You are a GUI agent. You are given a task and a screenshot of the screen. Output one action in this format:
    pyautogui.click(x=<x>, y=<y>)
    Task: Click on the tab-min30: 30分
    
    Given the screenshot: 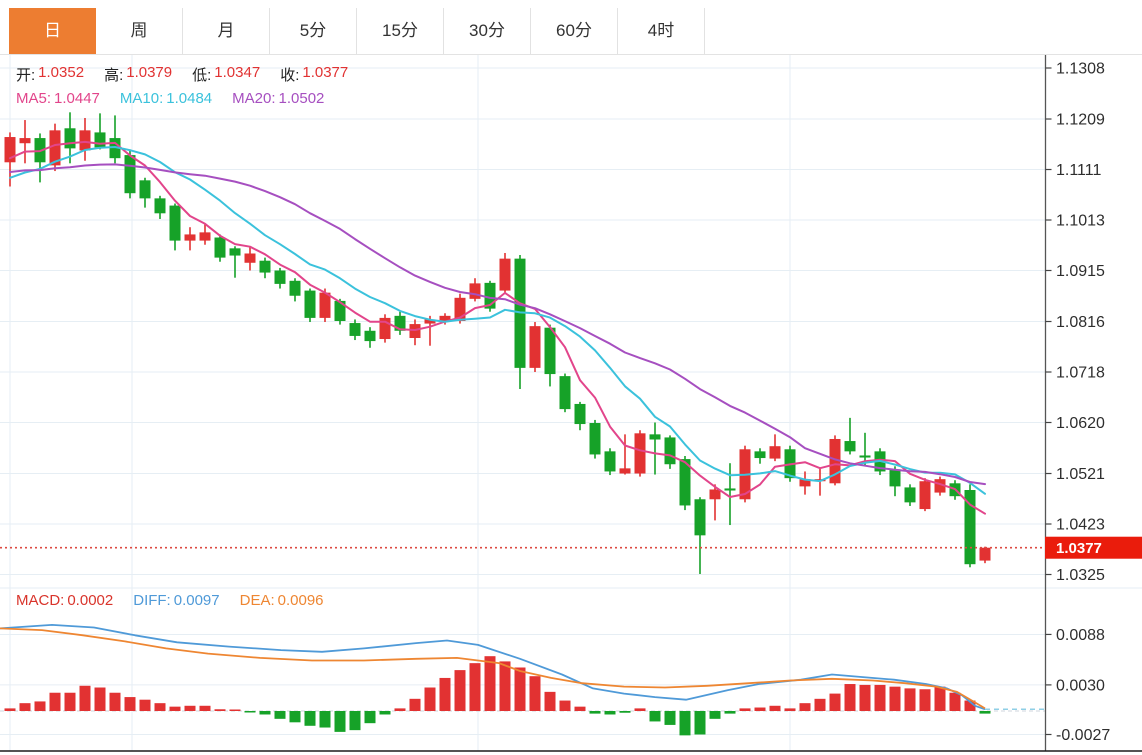 What is the action you would take?
    pyautogui.click(x=487, y=31)
    